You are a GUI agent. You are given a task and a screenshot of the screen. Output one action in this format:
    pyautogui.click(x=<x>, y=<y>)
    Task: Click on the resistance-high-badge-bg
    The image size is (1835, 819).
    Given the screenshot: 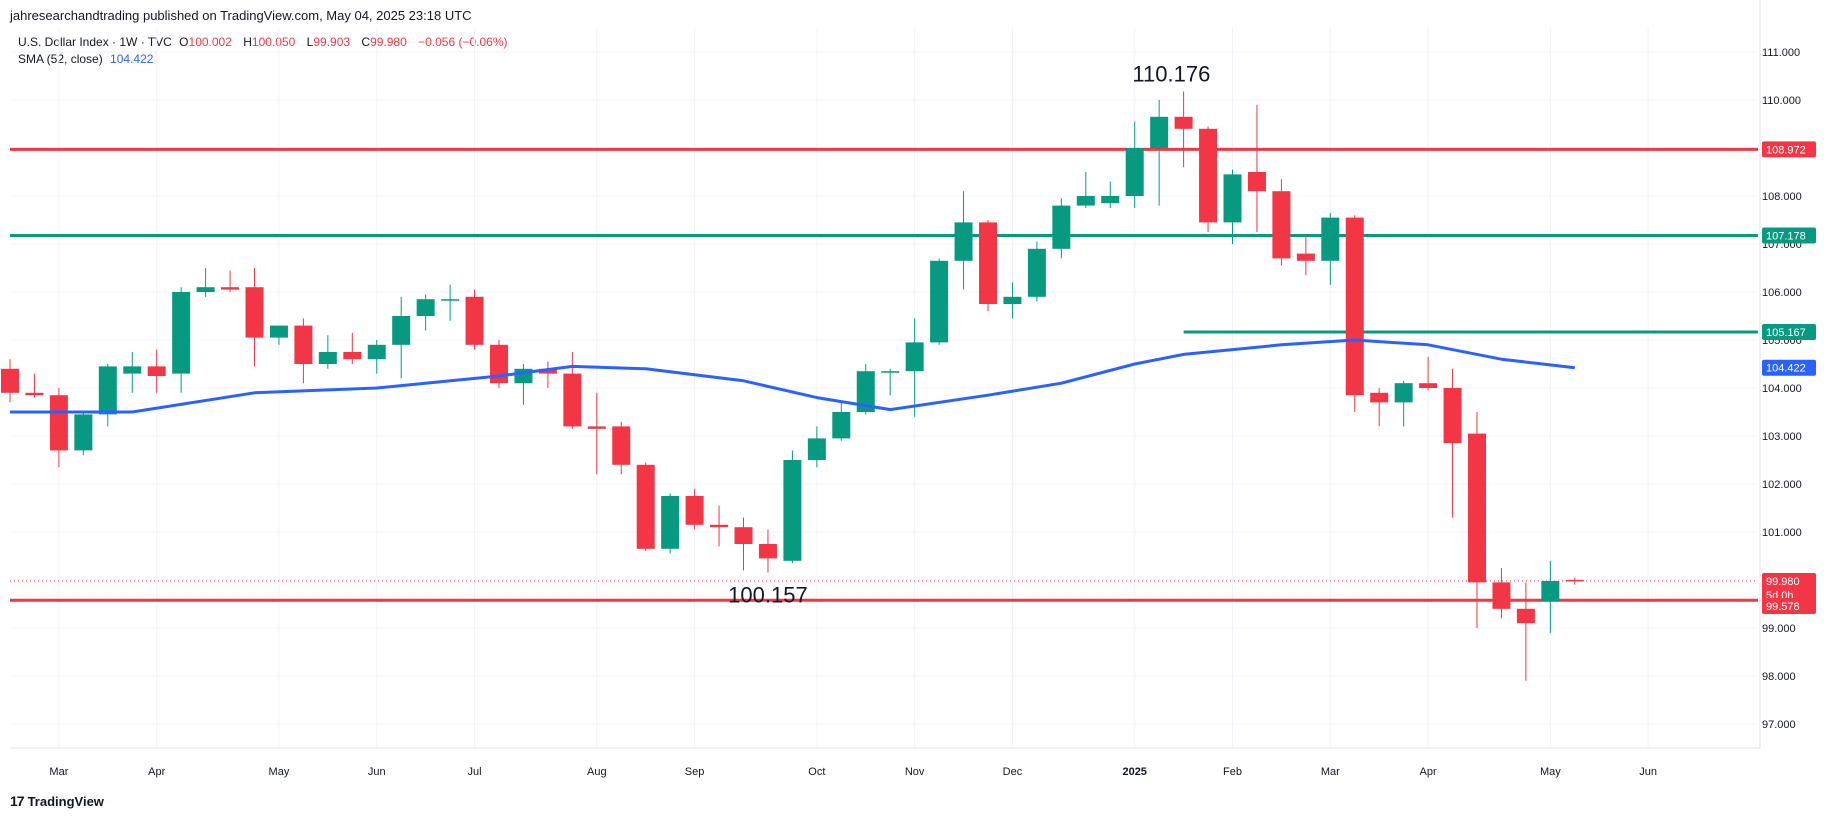 What is the action you would take?
    pyautogui.click(x=1789, y=149)
    